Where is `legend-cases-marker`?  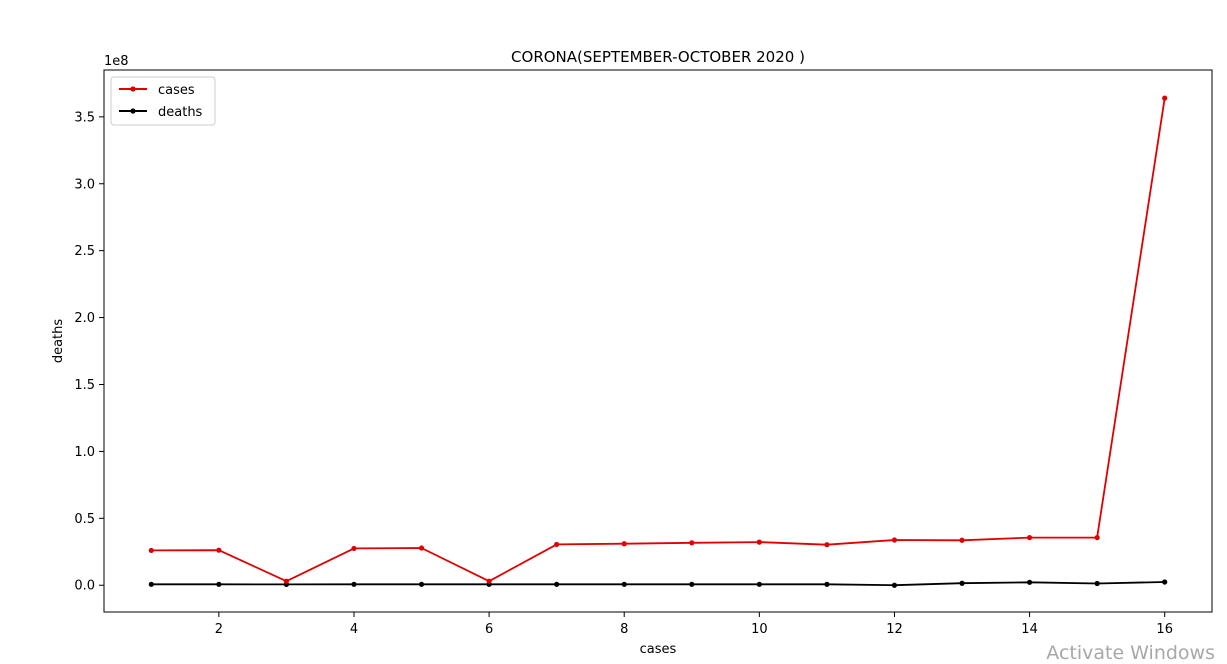
legend-cases-marker is located at coordinates (133, 89).